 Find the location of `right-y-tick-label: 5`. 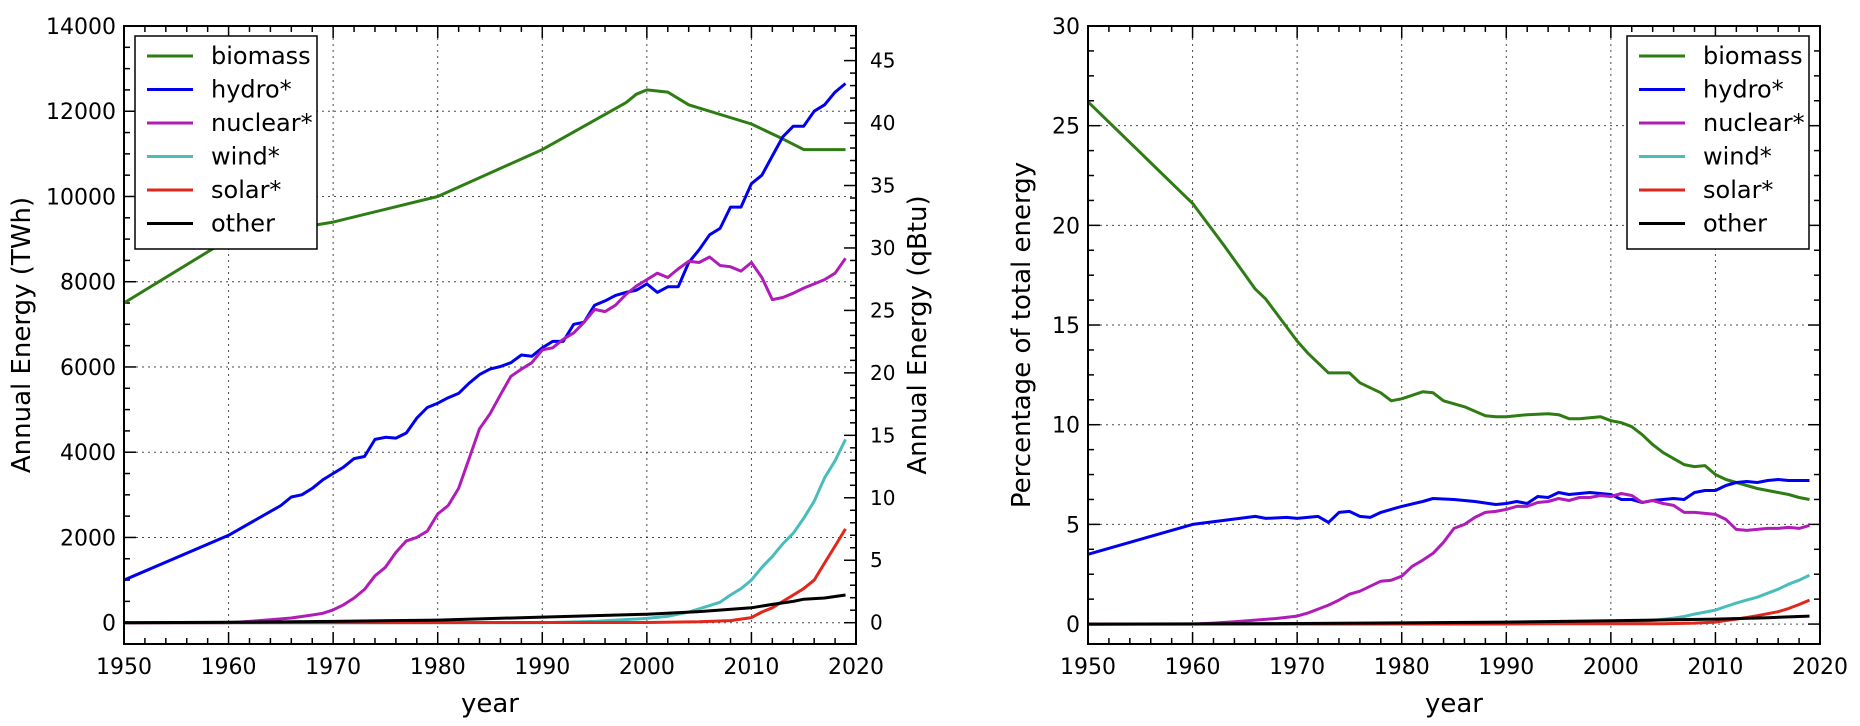

right-y-tick-label: 5 is located at coordinates (876, 560).